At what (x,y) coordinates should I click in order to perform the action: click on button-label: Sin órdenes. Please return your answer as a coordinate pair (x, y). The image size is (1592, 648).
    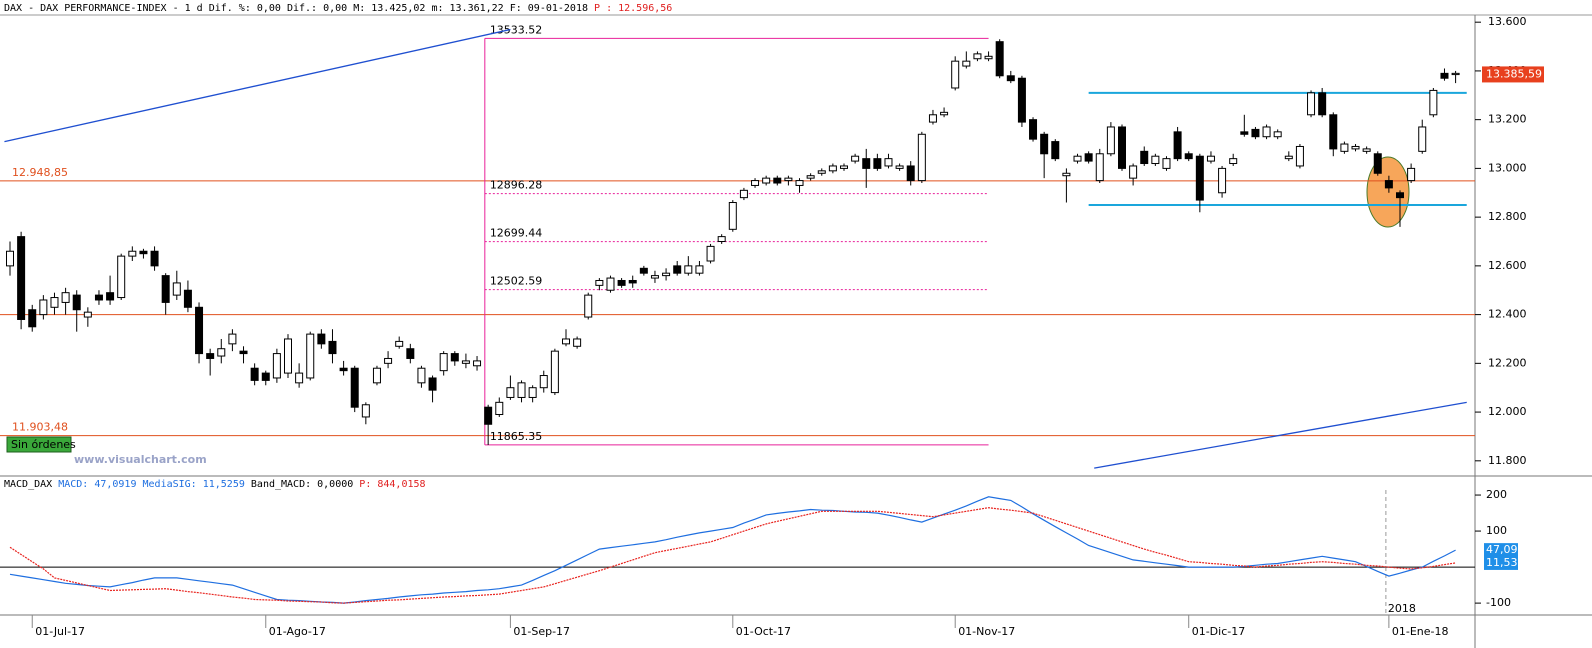
    Looking at the image, I should click on (43, 444).